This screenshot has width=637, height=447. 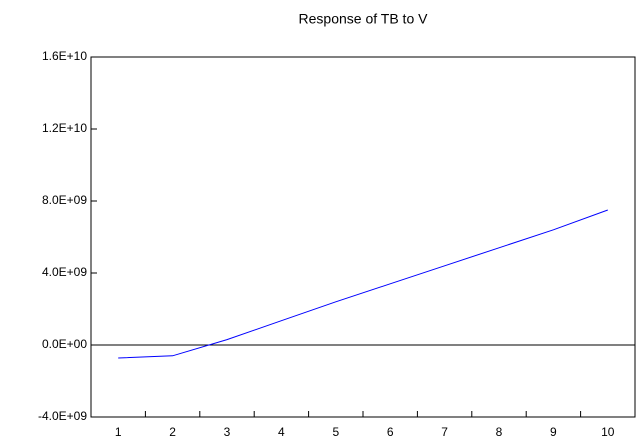 I want to click on y-tick-label: 1.2E+10, so click(x=64, y=128).